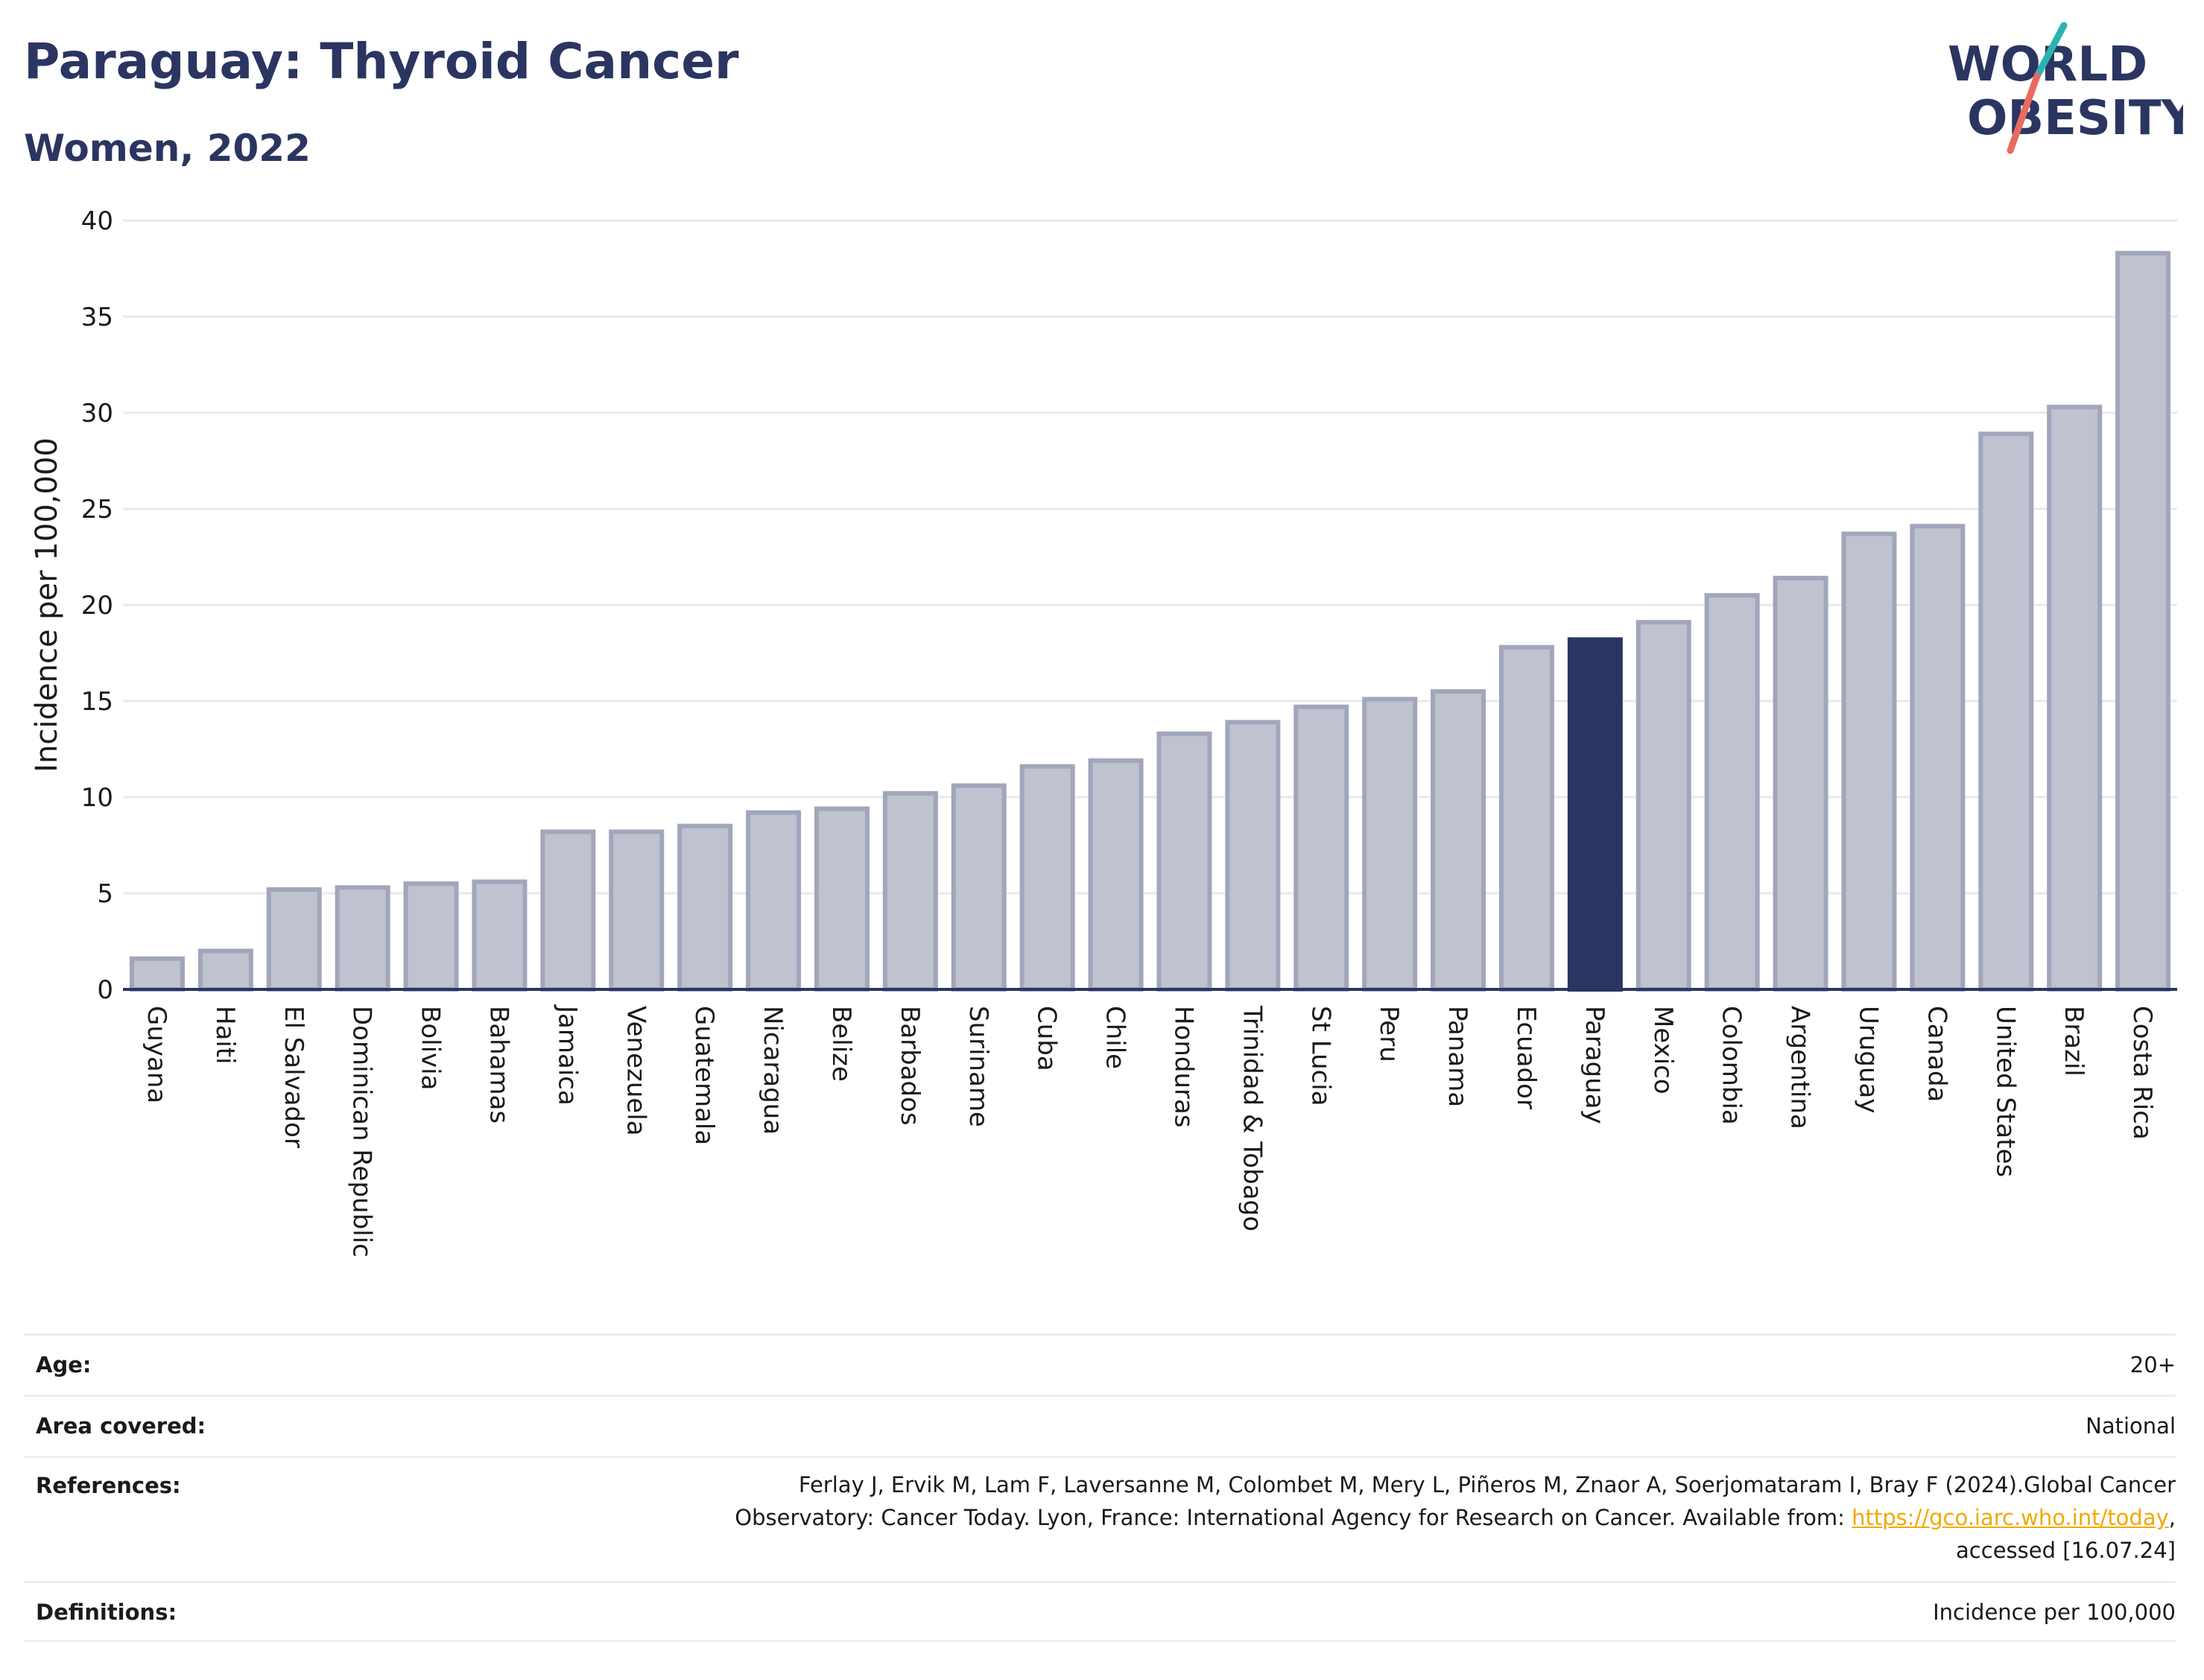  Describe the element at coordinates (773, 1070) in the screenshot. I see `x-tick-label: Nicaragua` at that location.